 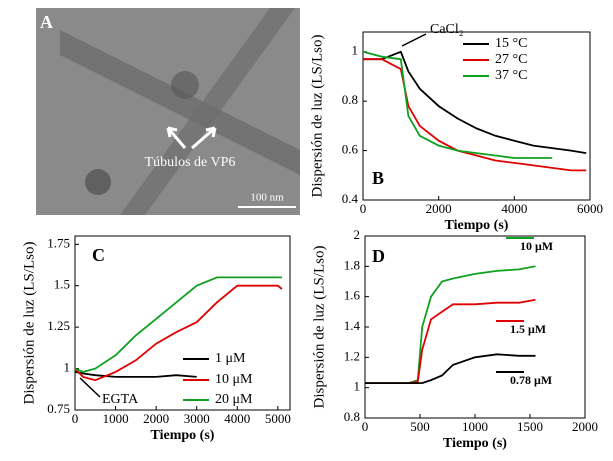 What do you see at coordinates (234, 399) in the screenshot?
I see `legend-label: 20 μM` at bounding box center [234, 399].